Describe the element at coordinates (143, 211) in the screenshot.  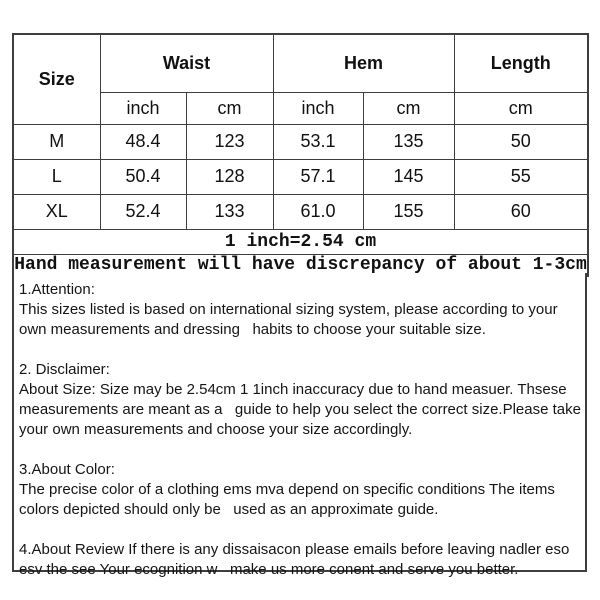
I see `measurement-value: 52.4` at that location.